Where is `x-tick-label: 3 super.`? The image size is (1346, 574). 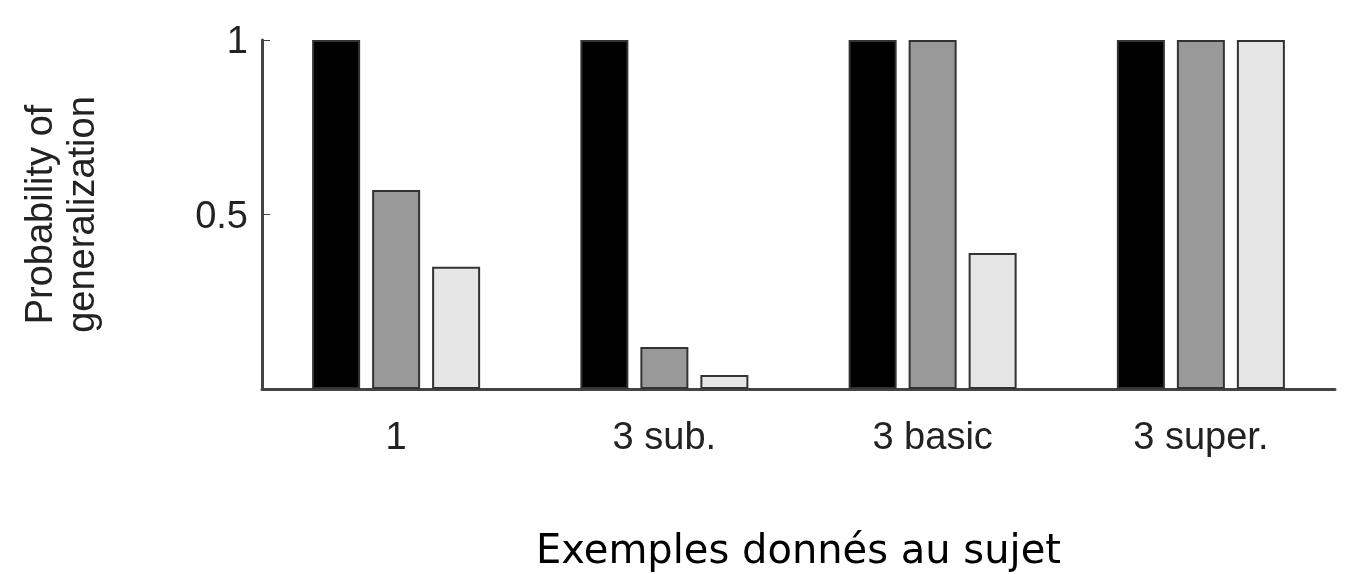
x-tick-label: 3 super. is located at coordinates (1201, 436).